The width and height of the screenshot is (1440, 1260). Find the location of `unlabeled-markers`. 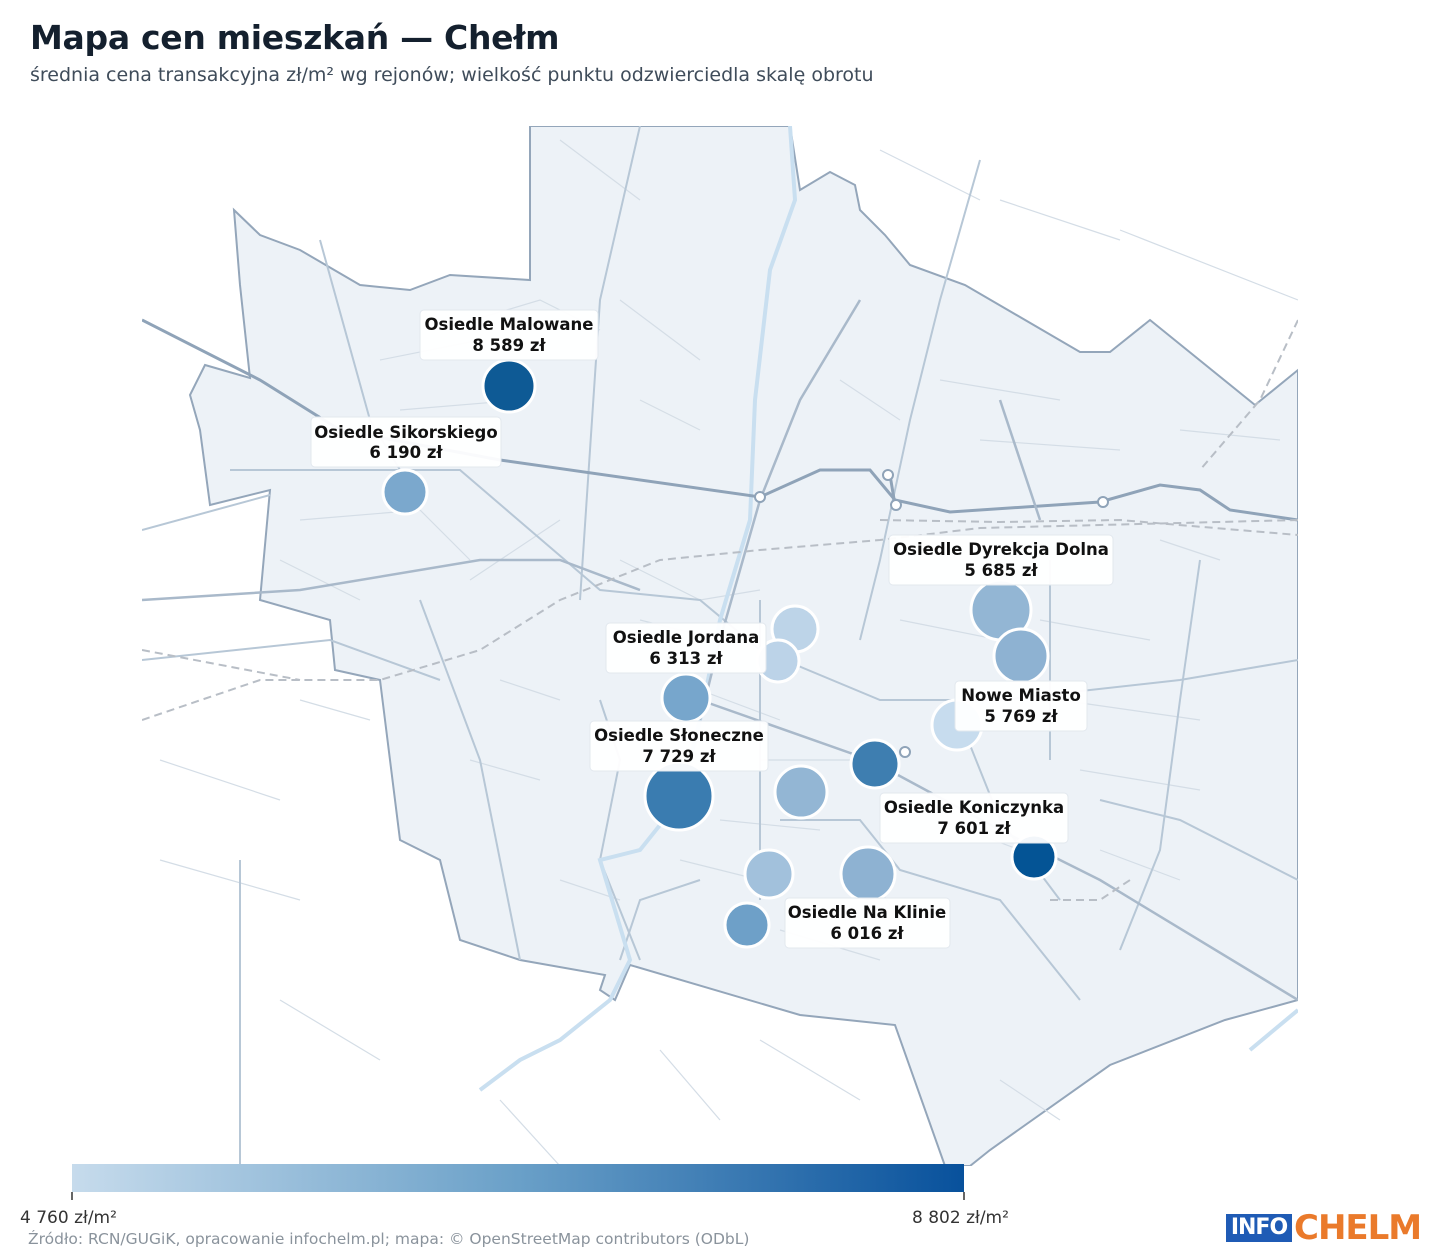

unlabeled-markers is located at coordinates (863, 752).